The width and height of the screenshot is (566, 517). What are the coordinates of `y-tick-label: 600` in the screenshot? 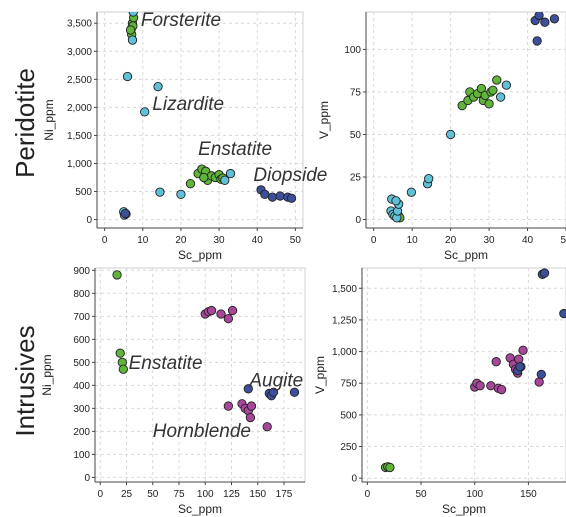 It's located at (81, 340).